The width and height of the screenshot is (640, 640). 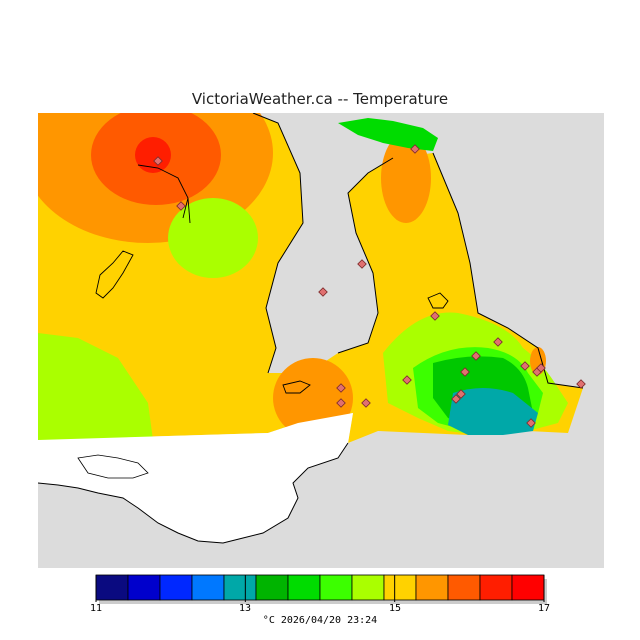 What do you see at coordinates (193, 493) in the screenshot?
I see `coastline-south` at bounding box center [193, 493].